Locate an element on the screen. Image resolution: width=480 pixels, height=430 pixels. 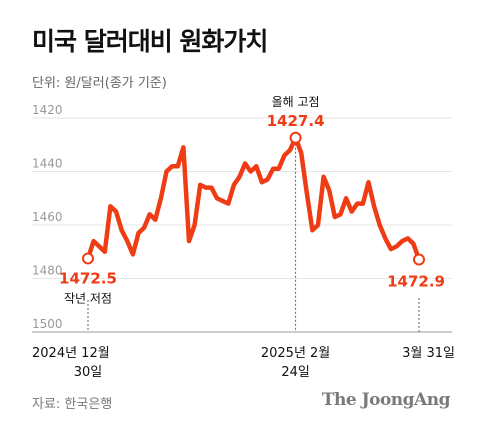
y-tick-label: 1460 is located at coordinates (47, 217).